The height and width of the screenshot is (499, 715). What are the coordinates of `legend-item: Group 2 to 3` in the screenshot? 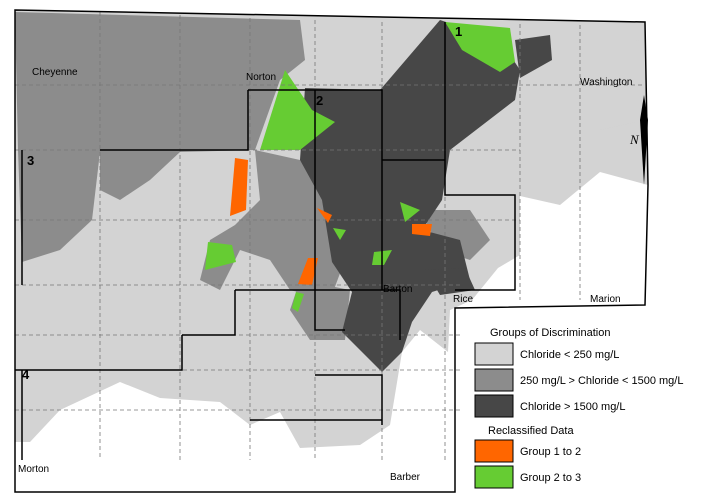 It's located at (550, 478).